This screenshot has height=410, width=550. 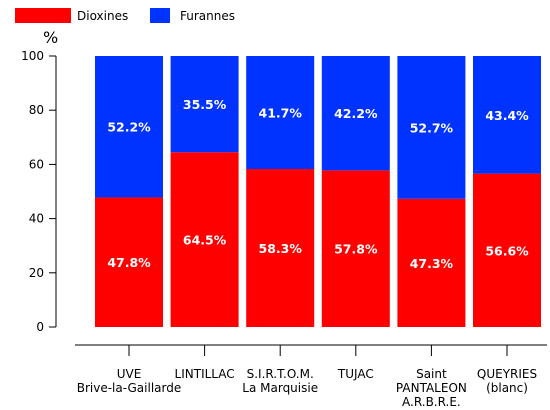 I want to click on data-label-furannes-5: 43.4%, so click(x=507, y=115).